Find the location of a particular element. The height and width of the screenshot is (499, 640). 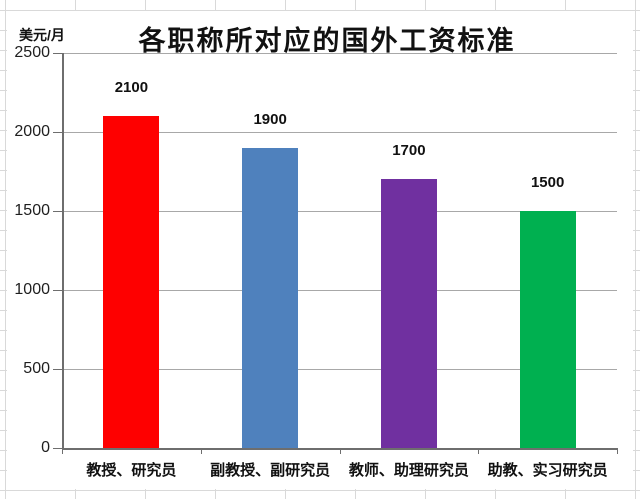

y-tick-label: 2000 is located at coordinates (32, 131).